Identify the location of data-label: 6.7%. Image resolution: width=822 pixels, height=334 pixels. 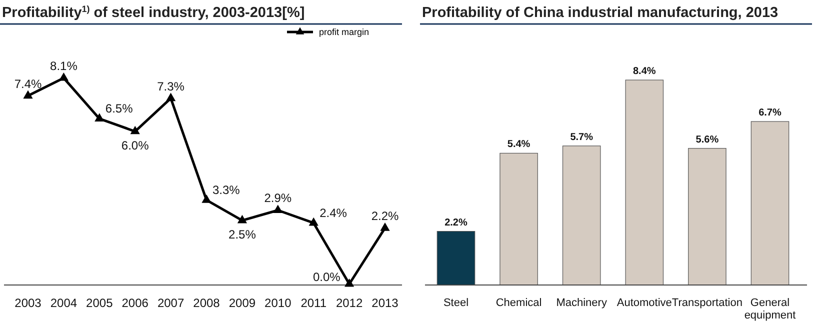
(770, 112).